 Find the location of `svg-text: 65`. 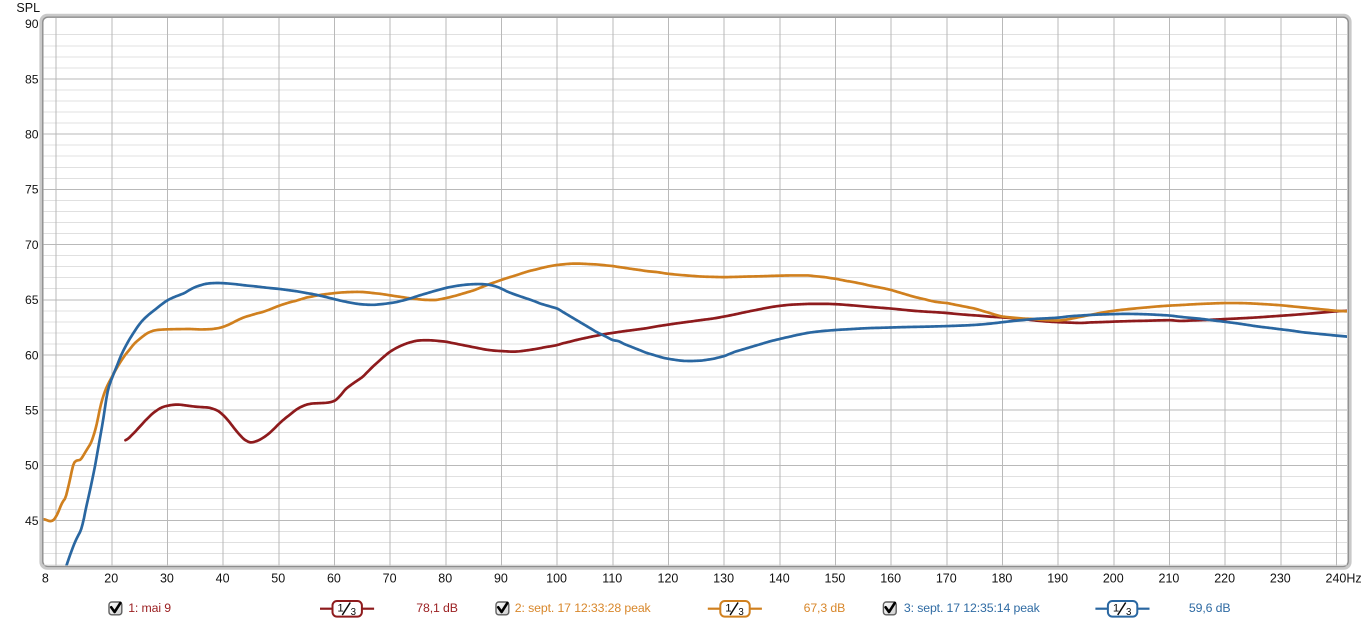

svg-text: 65 is located at coordinates (32, 300).